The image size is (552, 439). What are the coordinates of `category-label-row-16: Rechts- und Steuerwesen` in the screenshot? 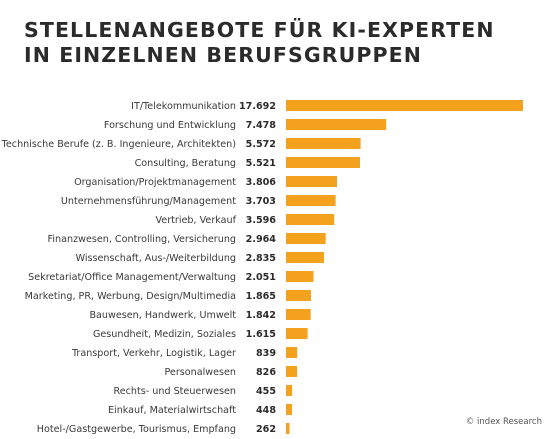 It's located at (175, 391).